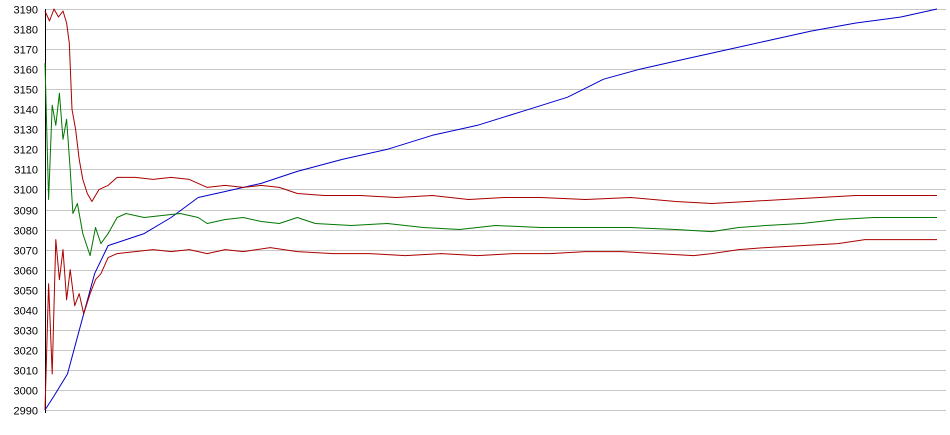  I want to click on y-tick-label: 3030, so click(26, 332).